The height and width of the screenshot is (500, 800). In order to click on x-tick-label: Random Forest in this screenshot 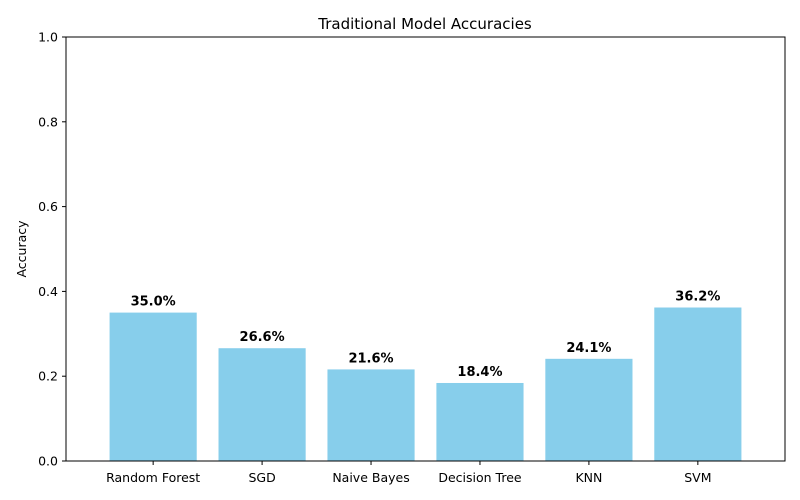, I will do `click(153, 477)`.